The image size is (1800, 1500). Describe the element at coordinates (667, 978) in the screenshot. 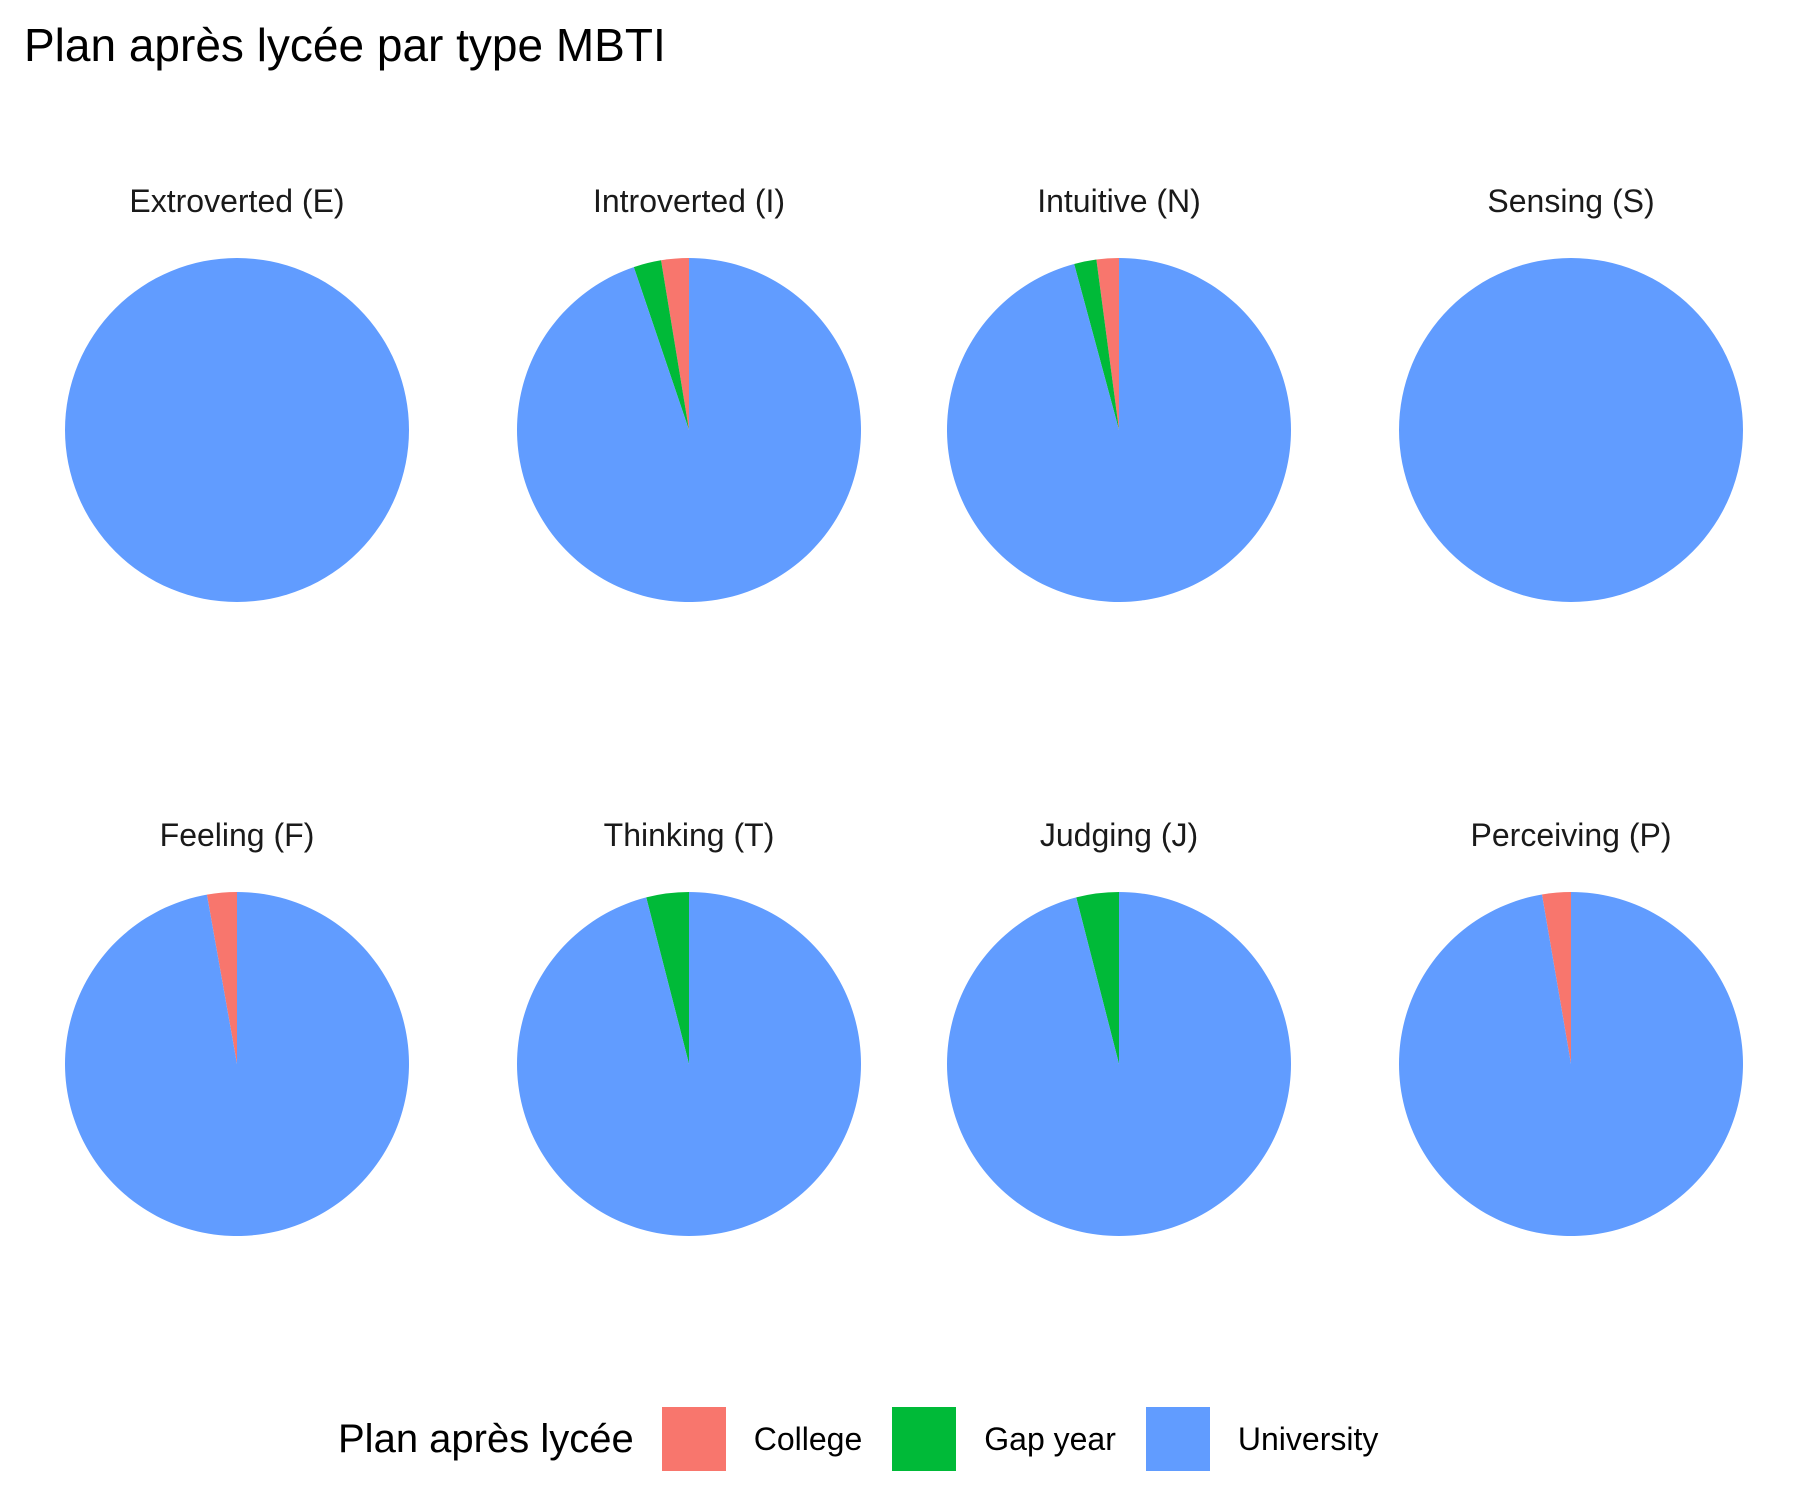

I see `pie-slice-thinking-t-gap-year` at that location.